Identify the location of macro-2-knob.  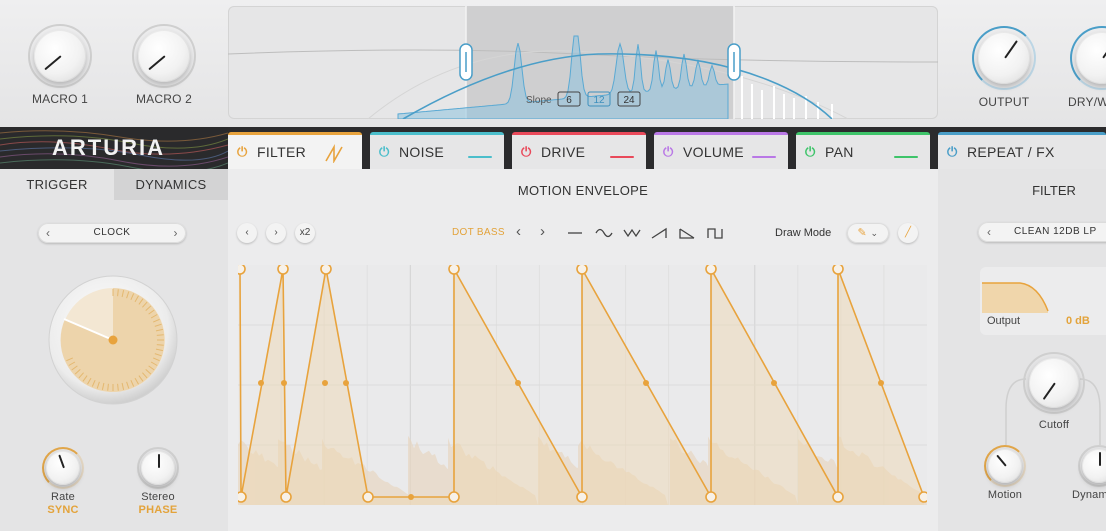
(164, 56).